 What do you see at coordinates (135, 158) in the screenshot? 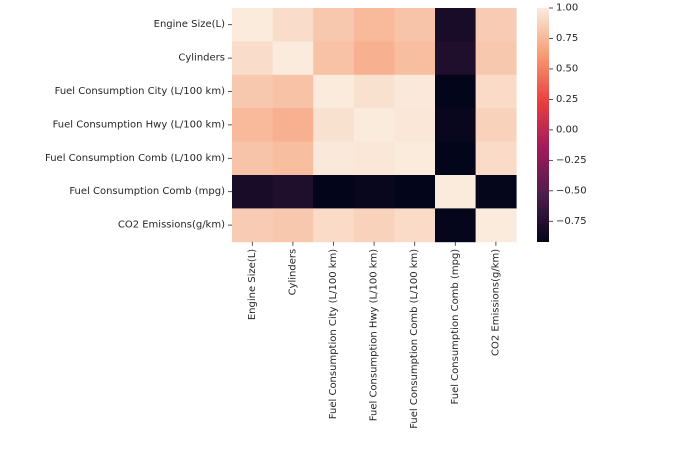
I see `row-label: Fuel Consumption Comb (L/100 km)` at bounding box center [135, 158].